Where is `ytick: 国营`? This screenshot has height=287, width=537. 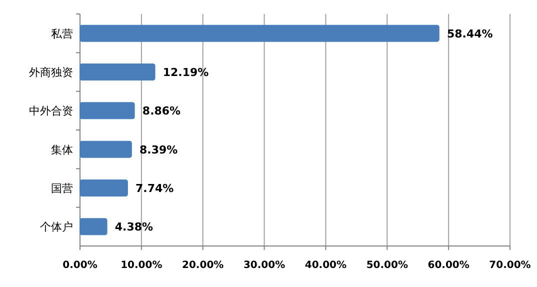
ytick: 国营 is located at coordinates (62, 188).